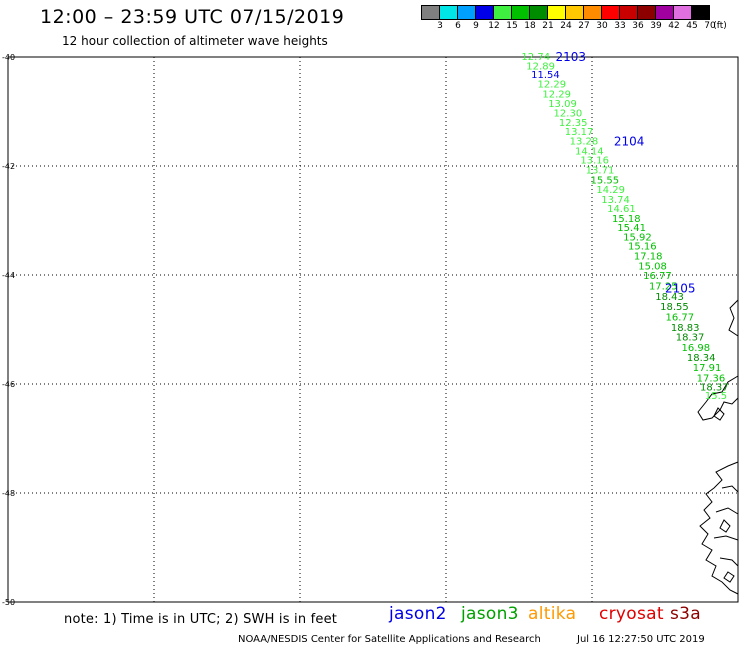  What do you see at coordinates (476, 26) in the screenshot?
I see `scale-label: 9` at bounding box center [476, 26].